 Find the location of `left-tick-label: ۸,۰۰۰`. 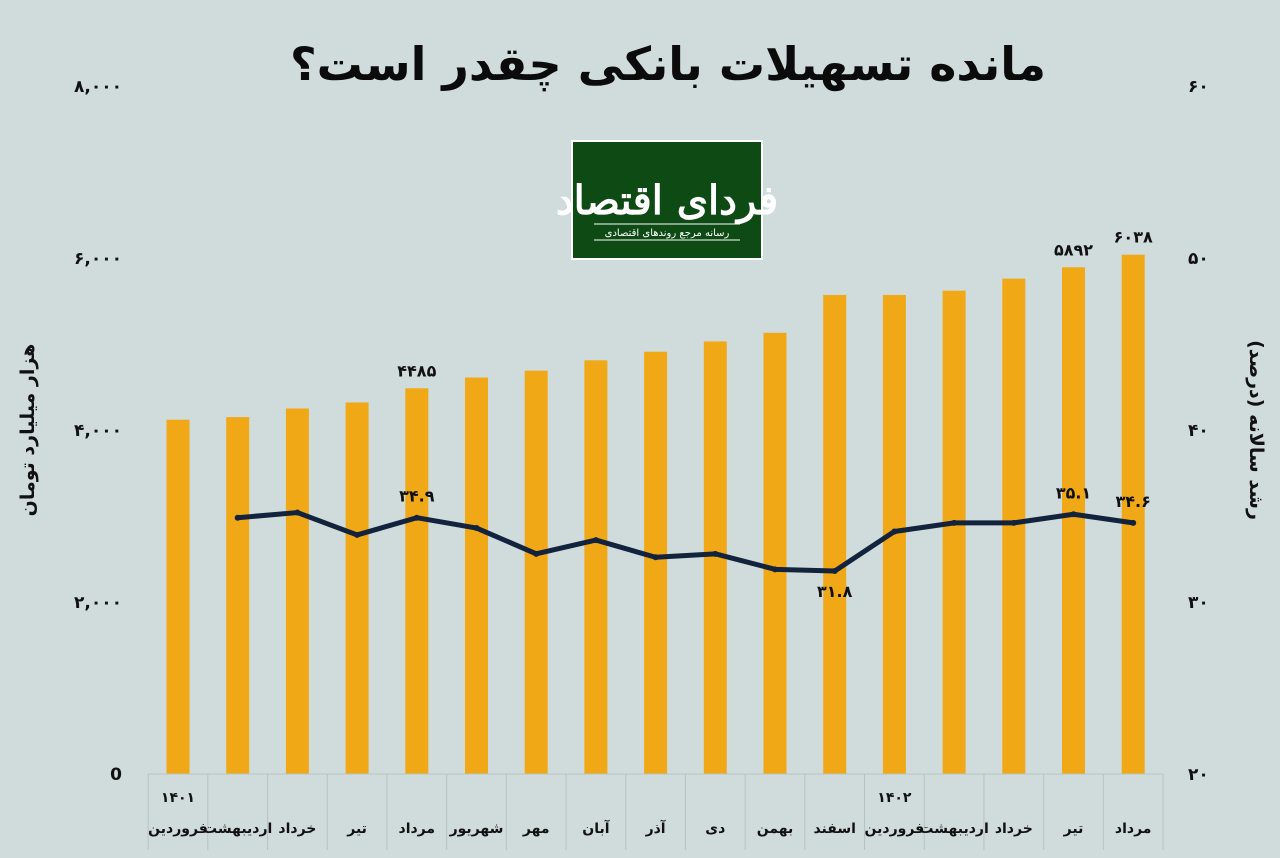

left-tick-label: ۸,۰۰۰ is located at coordinates (98, 87).